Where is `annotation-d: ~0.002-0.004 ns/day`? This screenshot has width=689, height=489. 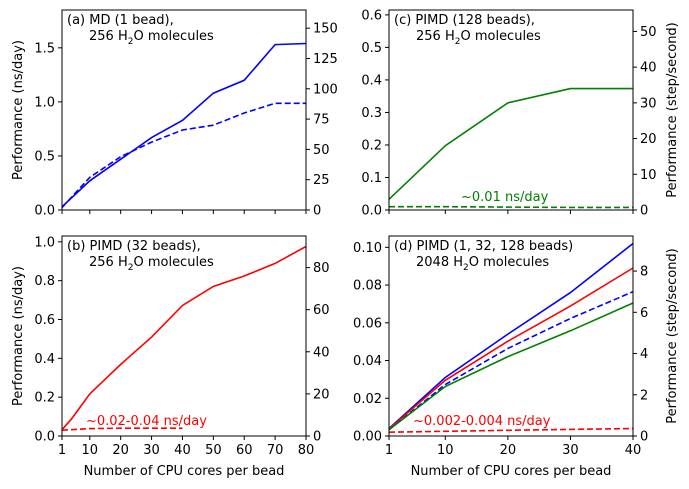
annotation-d: ~0.002-0.004 ns/day is located at coordinates (482, 421).